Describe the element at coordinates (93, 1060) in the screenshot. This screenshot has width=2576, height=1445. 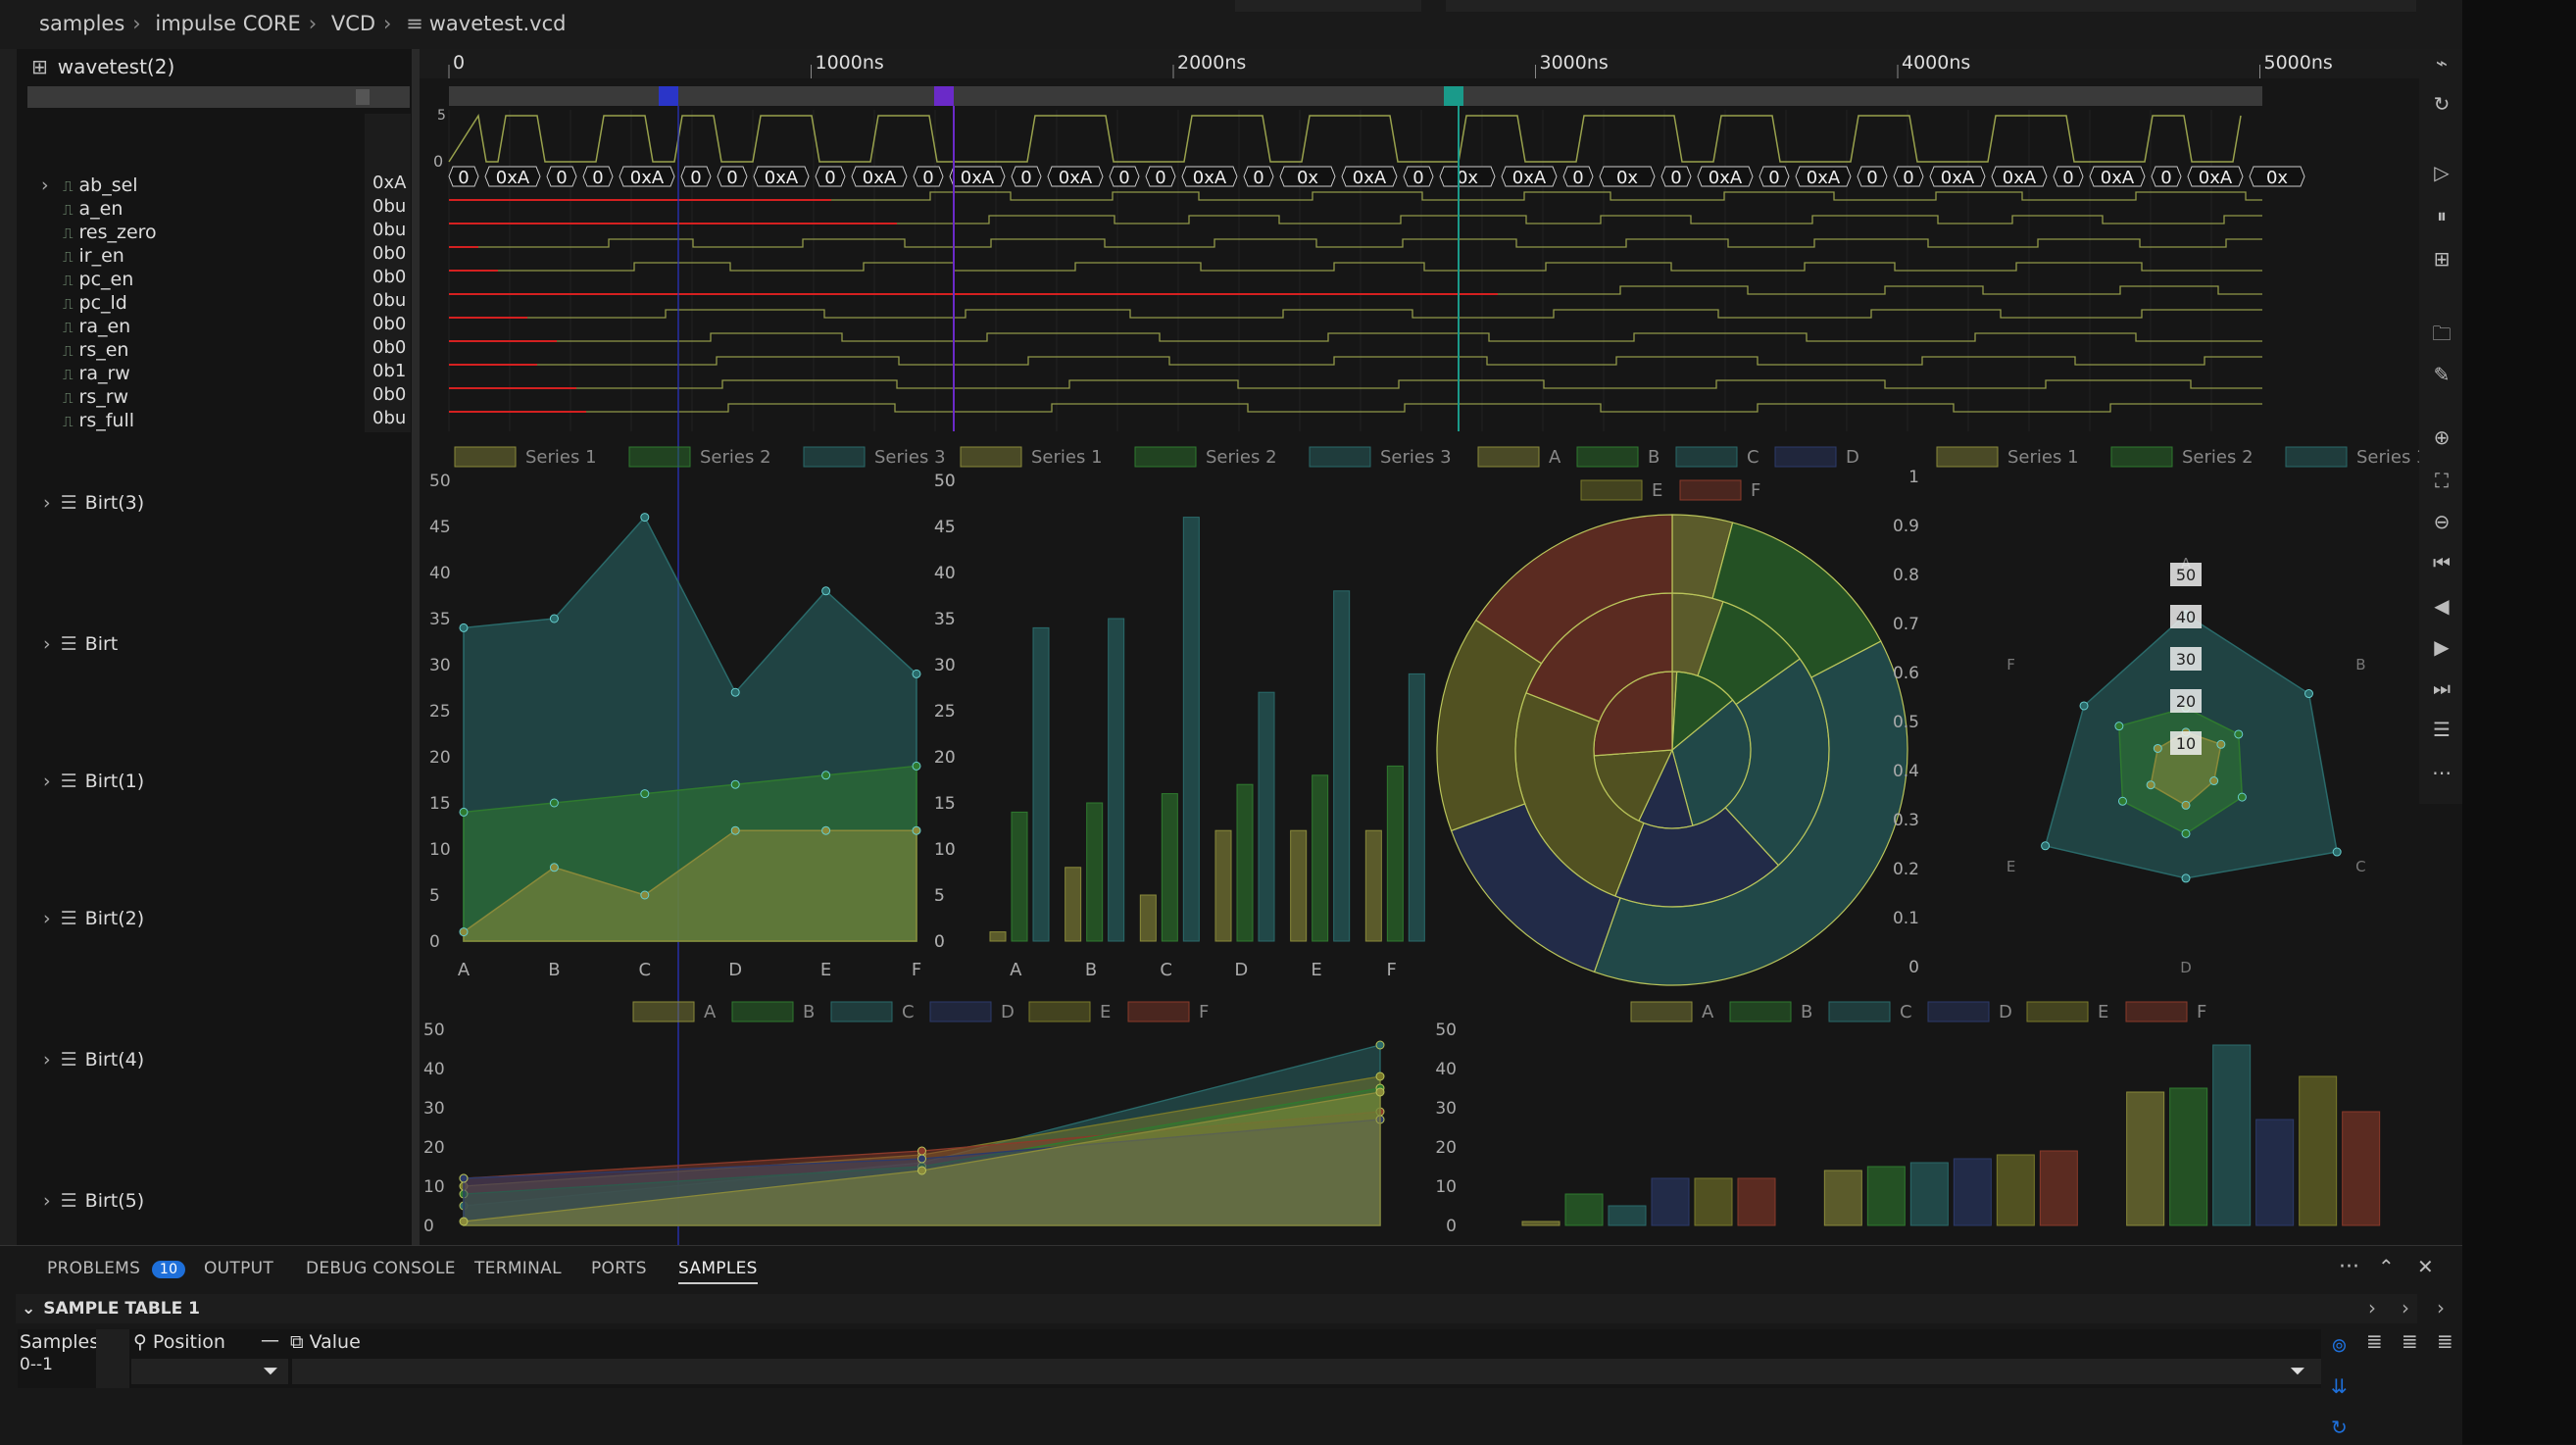
I see `group-row: › ☰ Birt(4)` at that location.